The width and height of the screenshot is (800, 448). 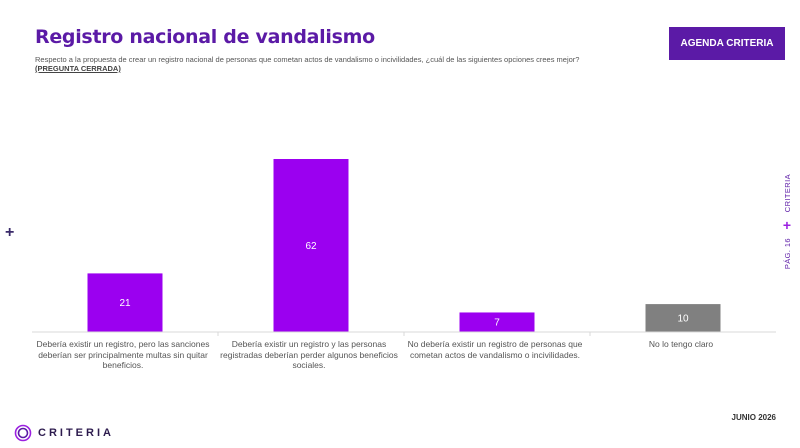 What do you see at coordinates (76, 433) in the screenshot?
I see `logo-text: CRITERIA` at bounding box center [76, 433].